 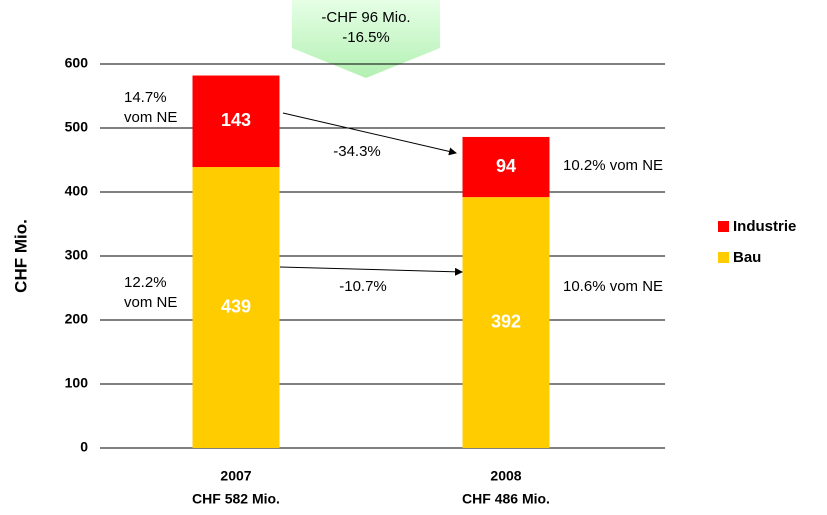 What do you see at coordinates (505, 476) in the screenshot?
I see `x-tick-label: 2008` at bounding box center [505, 476].